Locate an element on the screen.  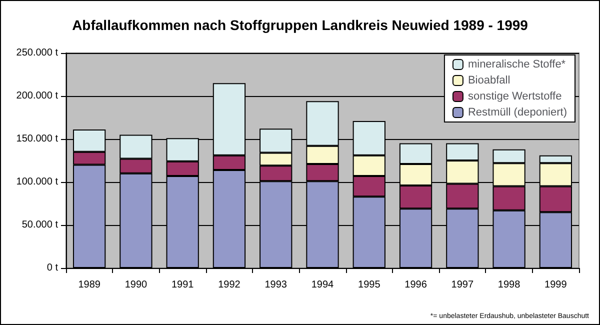
x-tick-label: 1994 is located at coordinates (322, 285).